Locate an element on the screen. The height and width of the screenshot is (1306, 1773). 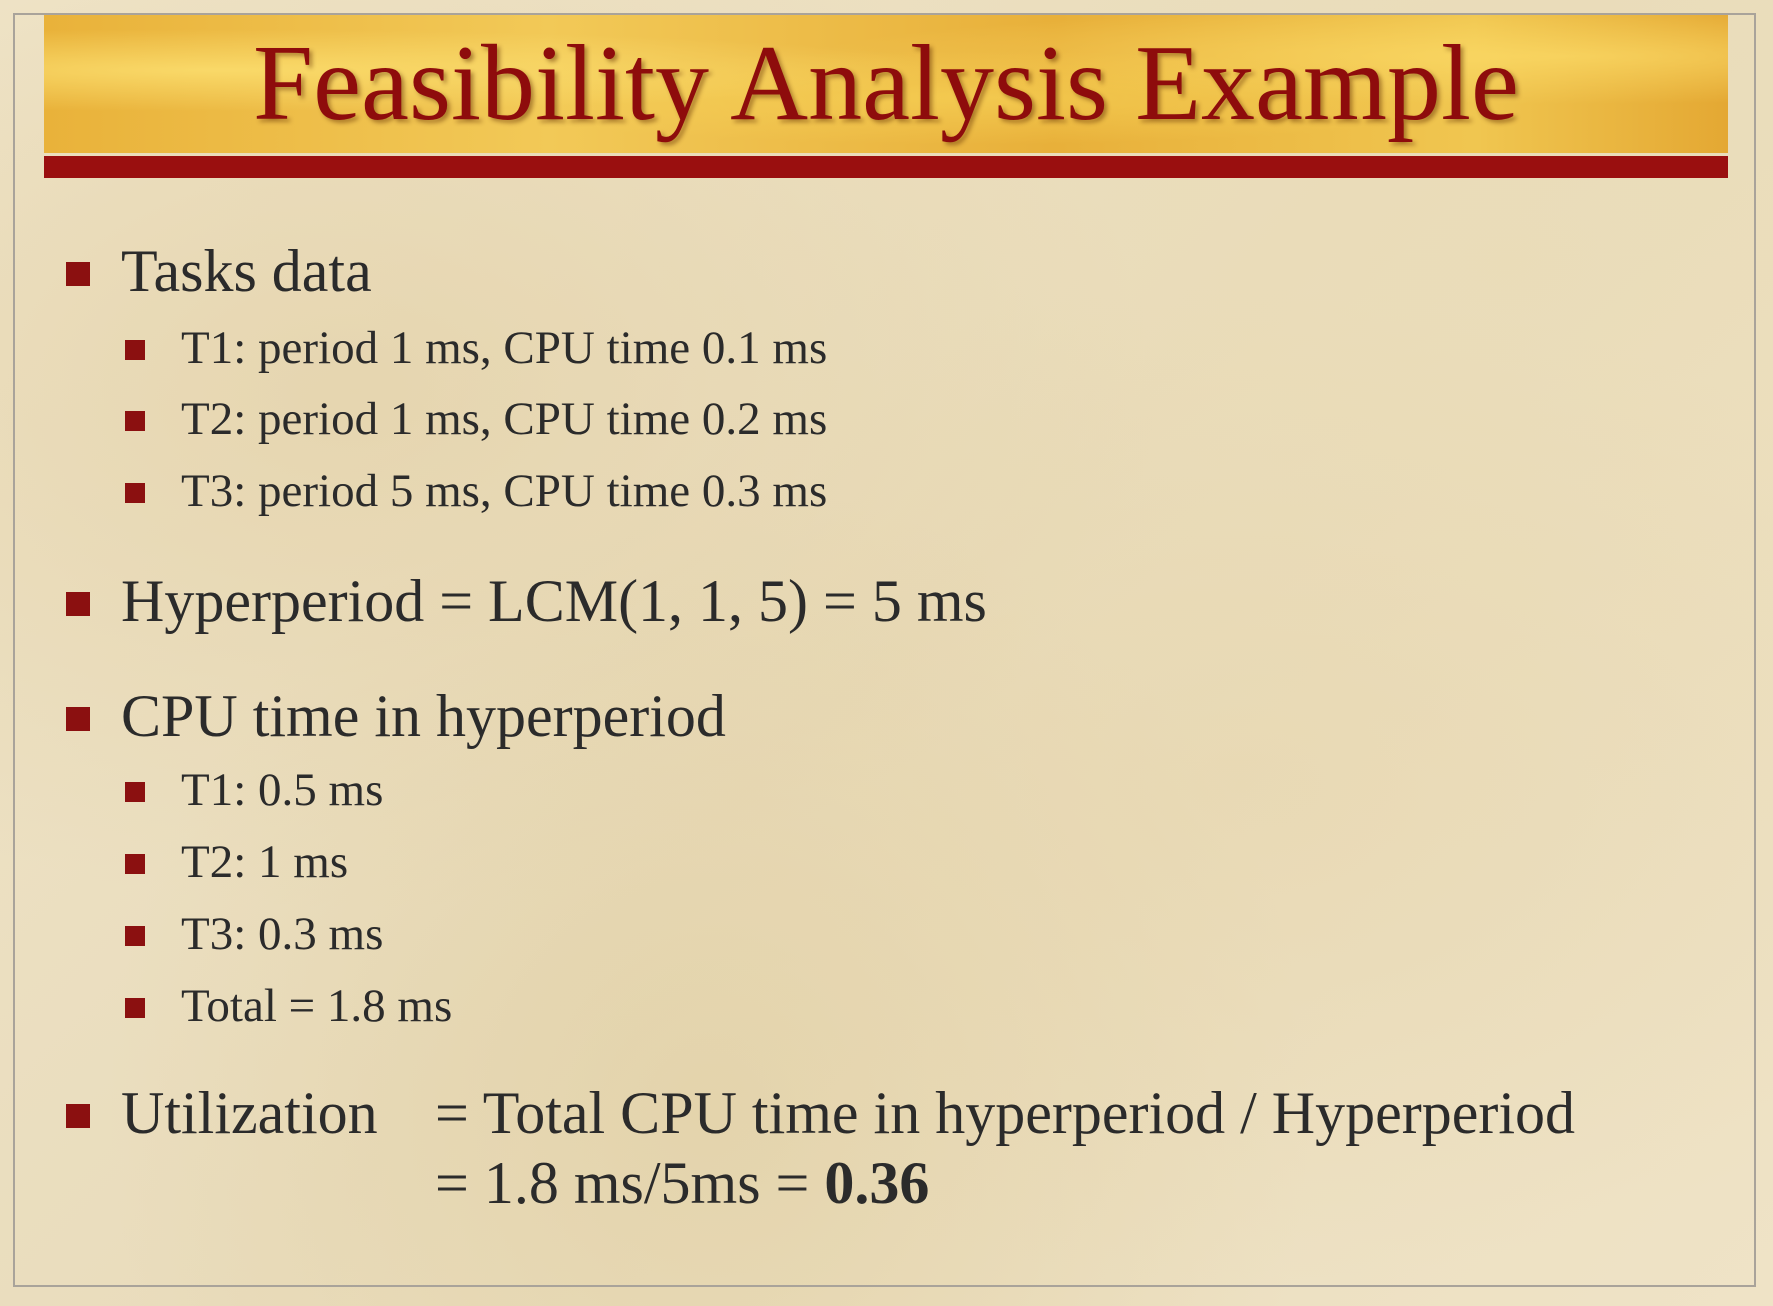
cpu-time-item-1: T1: 0.5 ms is located at coordinates (282, 790).